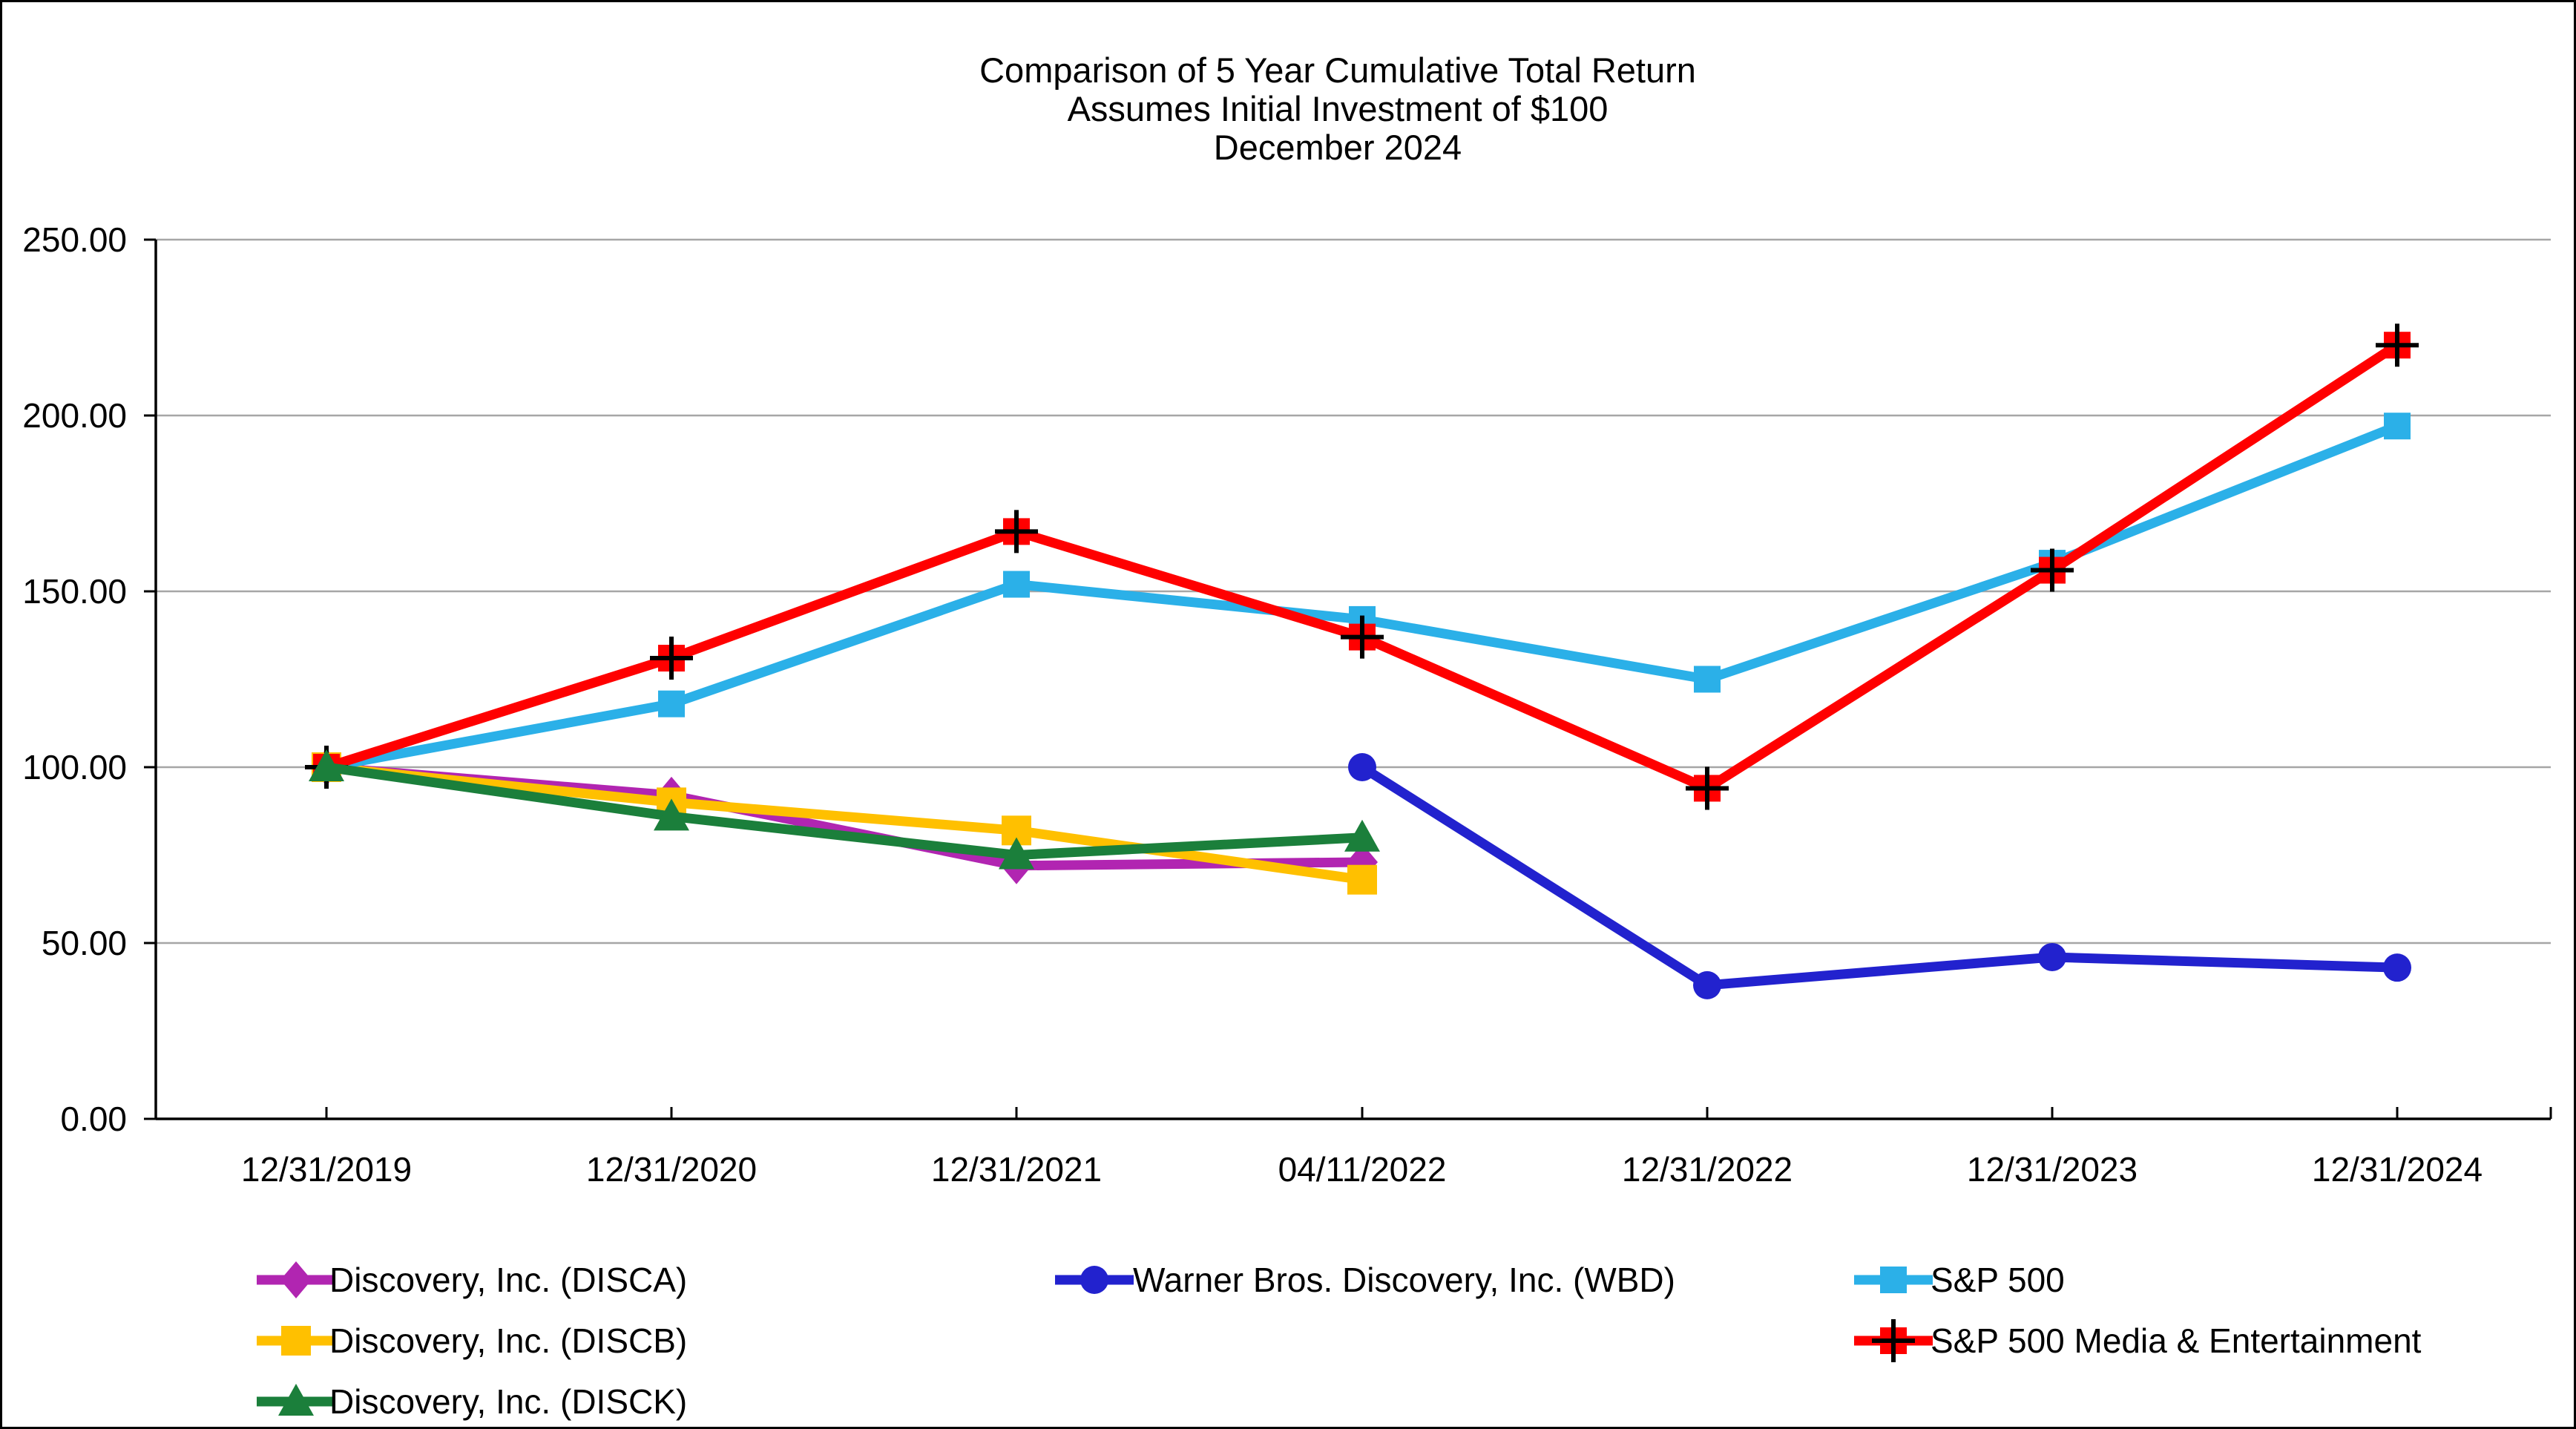 The height and width of the screenshot is (1429, 2576). What do you see at coordinates (2052, 1169) in the screenshot?
I see `x-axis-label: 12/31/2023` at bounding box center [2052, 1169].